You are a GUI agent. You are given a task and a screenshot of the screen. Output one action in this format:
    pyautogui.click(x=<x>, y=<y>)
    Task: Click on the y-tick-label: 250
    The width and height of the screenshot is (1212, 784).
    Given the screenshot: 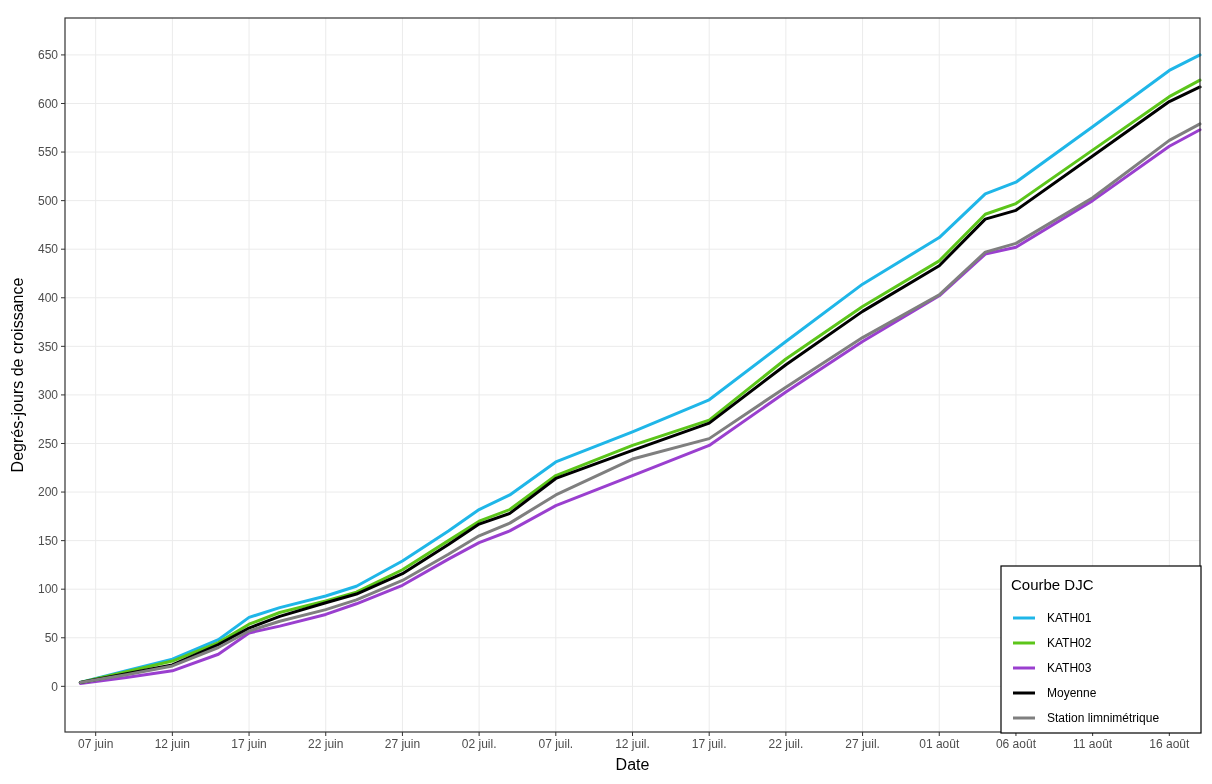 What is the action you would take?
    pyautogui.click(x=48, y=443)
    